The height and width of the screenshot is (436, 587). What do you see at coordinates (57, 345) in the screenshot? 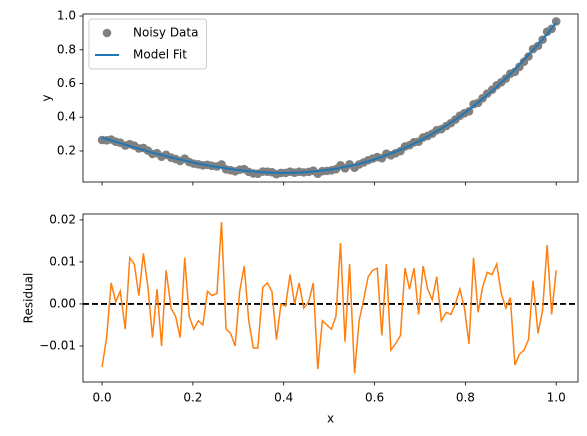
I see `y-tick-label: −0.01` at bounding box center [57, 345].